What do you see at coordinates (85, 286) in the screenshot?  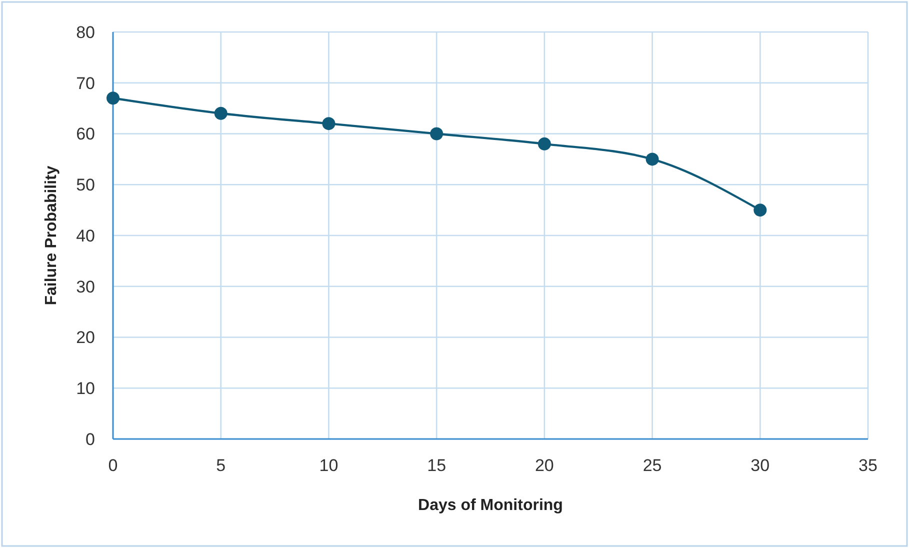 I see `y-tick-label: 30` at bounding box center [85, 286].